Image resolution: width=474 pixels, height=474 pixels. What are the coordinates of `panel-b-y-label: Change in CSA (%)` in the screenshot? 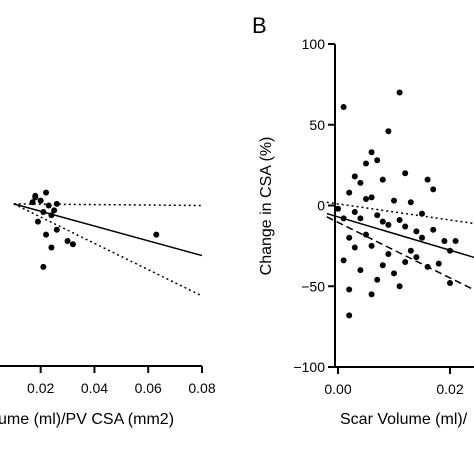 It's located at (266, 206).